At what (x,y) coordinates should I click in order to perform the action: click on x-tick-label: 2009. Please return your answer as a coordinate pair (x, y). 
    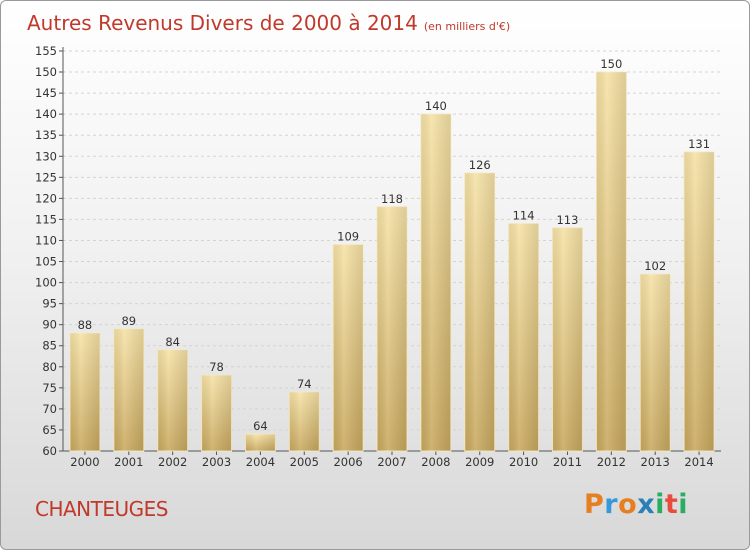
    Looking at the image, I should click on (479, 462).